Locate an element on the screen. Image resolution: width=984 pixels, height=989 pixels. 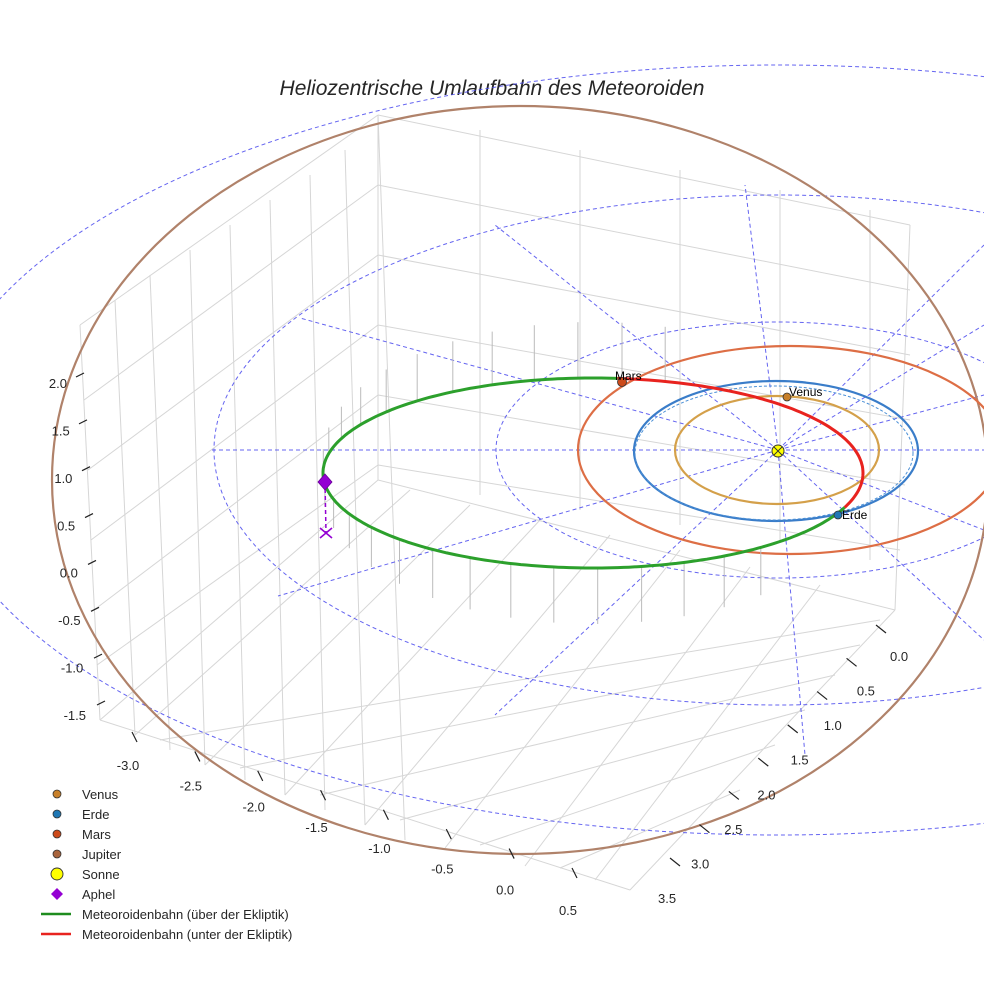
aphel-projection-marker is located at coordinates (326, 533).